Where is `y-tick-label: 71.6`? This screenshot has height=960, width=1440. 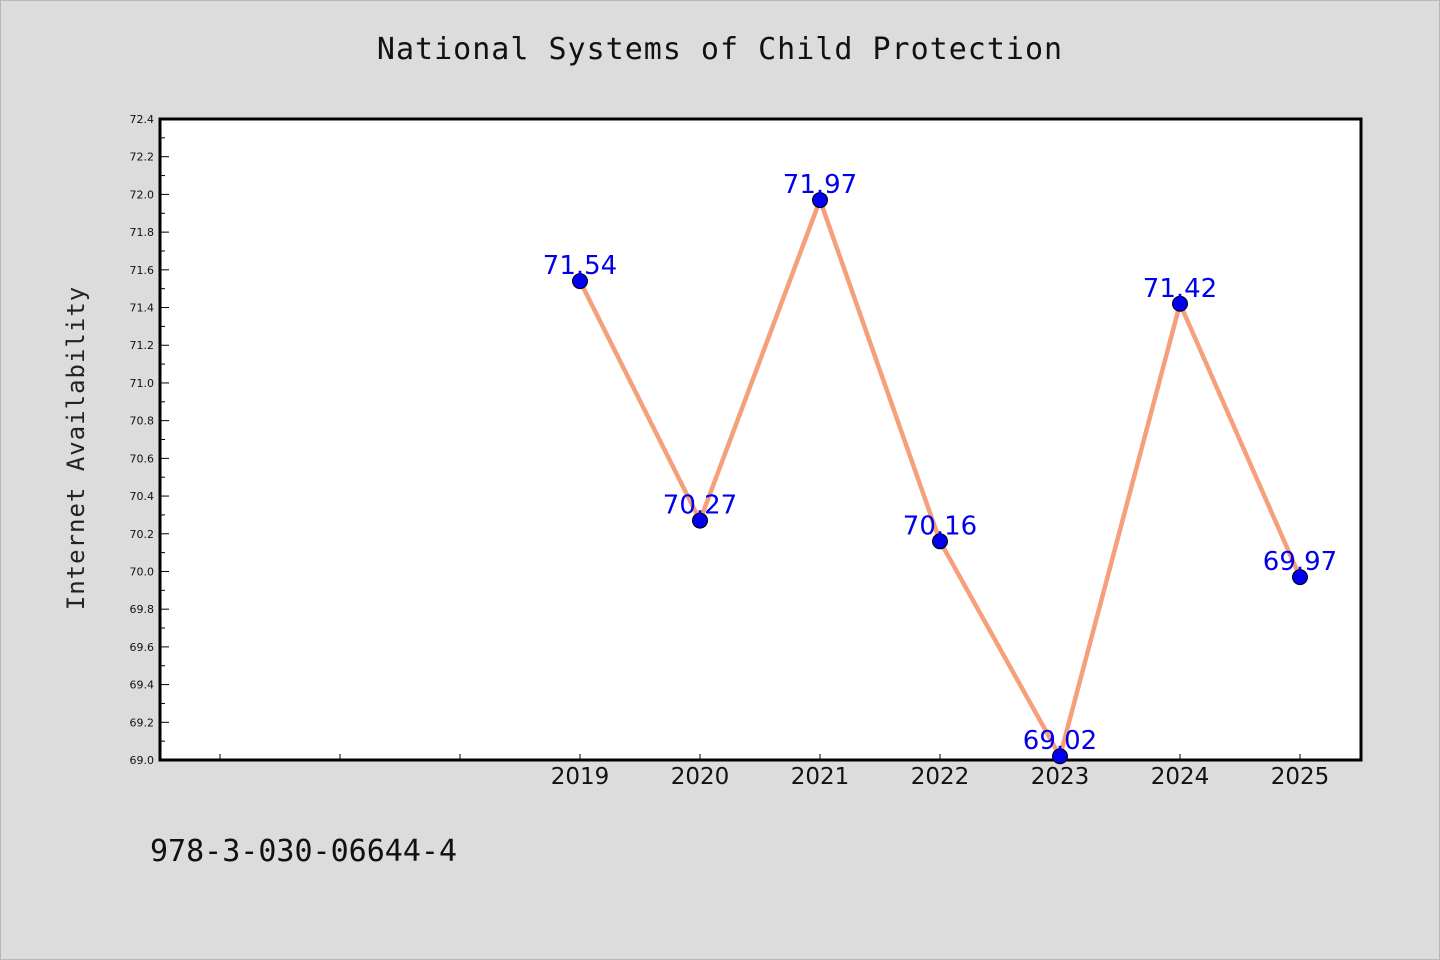 y-tick-label: 71.6 is located at coordinates (142, 270).